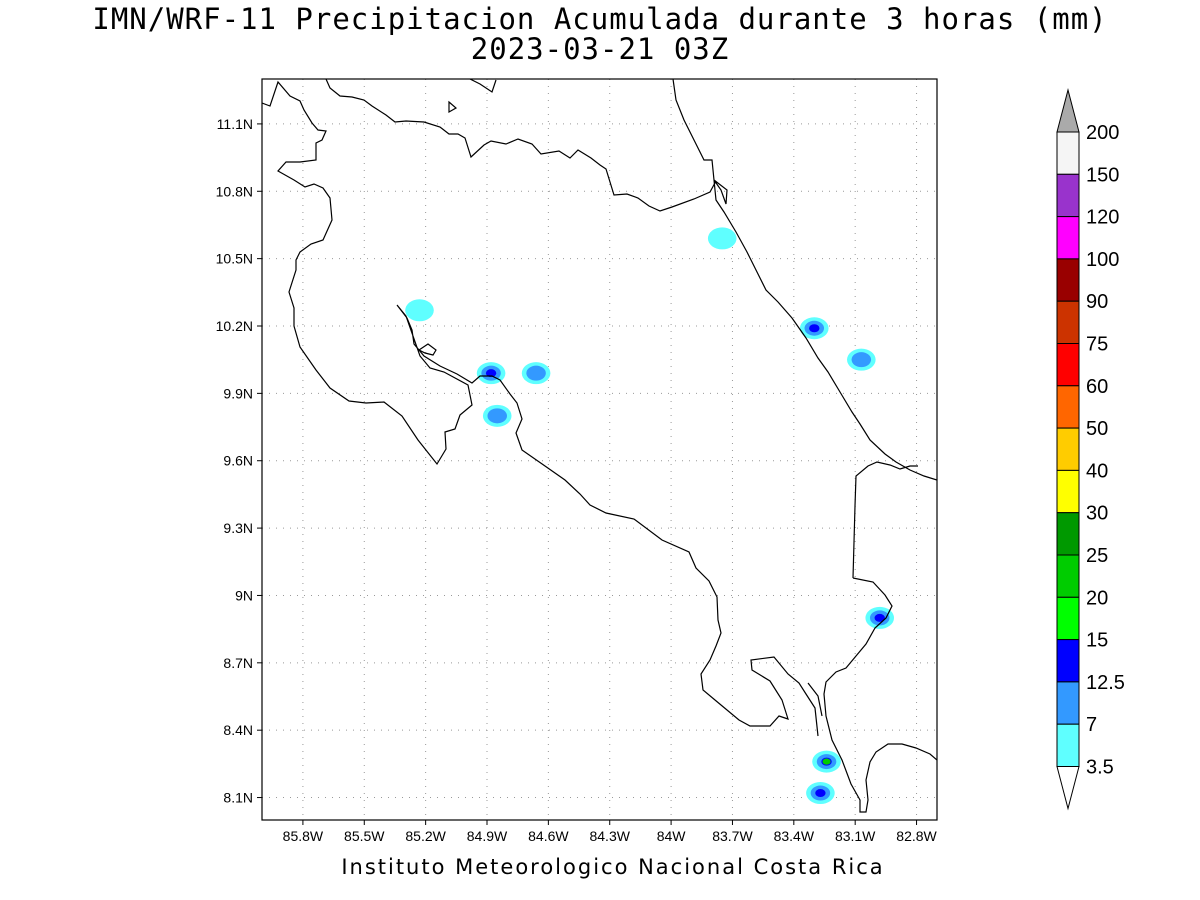  I want to click on colorbar: 200 150 120 100 90 75 60 50 40 30 25 20 15 12.5 7 3.5, so click(1090, 449).